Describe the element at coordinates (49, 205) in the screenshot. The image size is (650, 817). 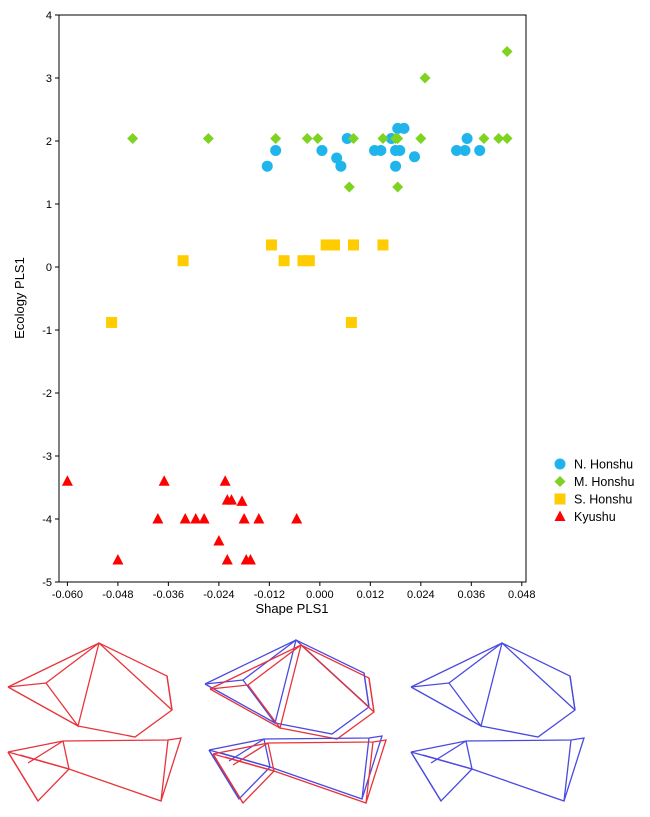
I see `y-tick-label: 1` at that location.